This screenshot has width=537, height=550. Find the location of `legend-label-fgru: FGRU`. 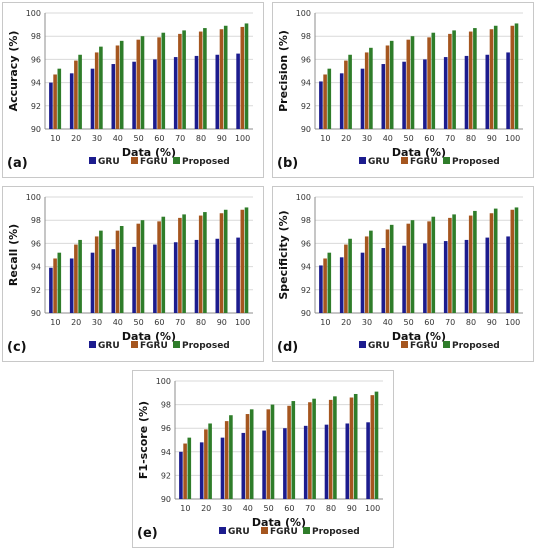

legend-label-fgru: FGRU is located at coordinates (154, 162).